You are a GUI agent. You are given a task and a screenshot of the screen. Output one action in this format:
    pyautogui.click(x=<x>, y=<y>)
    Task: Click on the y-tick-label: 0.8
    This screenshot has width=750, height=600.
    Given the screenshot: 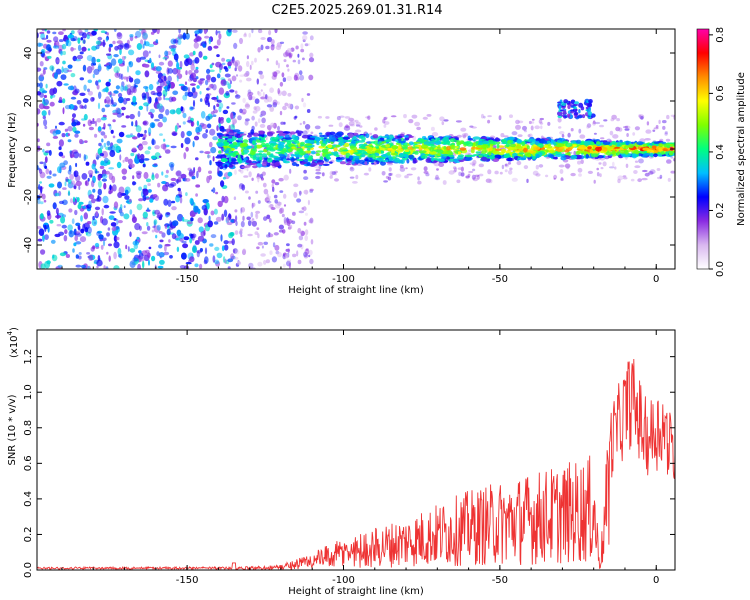 What is the action you would take?
    pyautogui.click(x=28, y=428)
    